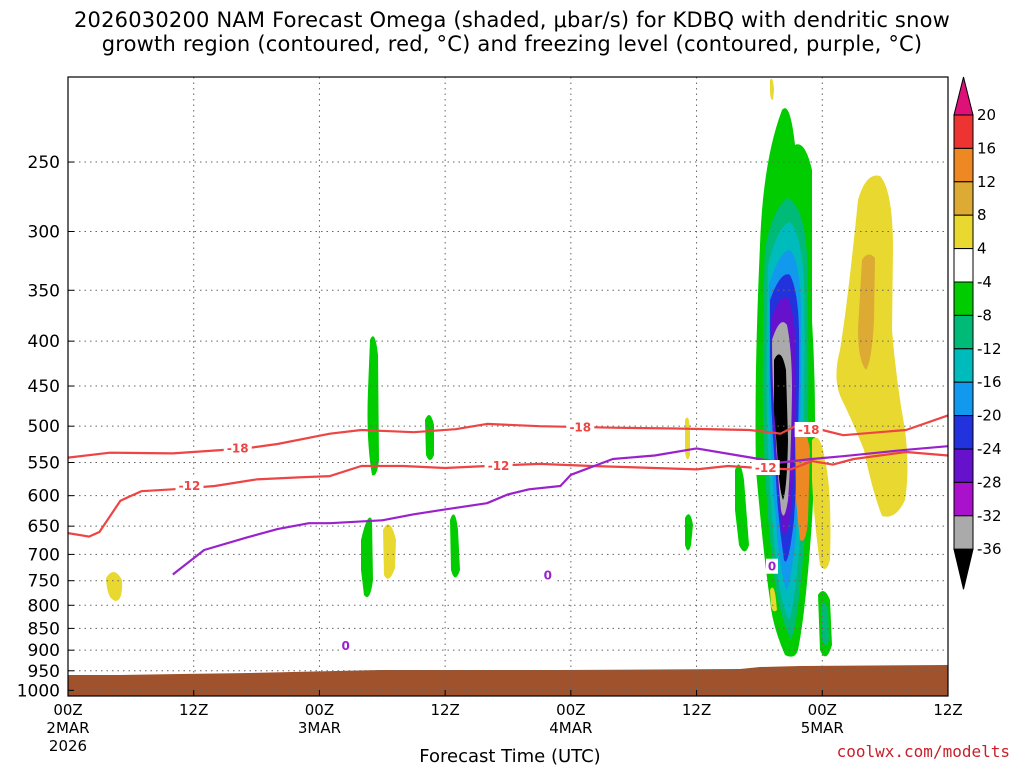 The height and width of the screenshot is (768, 1024). I want to click on y-tick-label: 800, so click(44, 606).